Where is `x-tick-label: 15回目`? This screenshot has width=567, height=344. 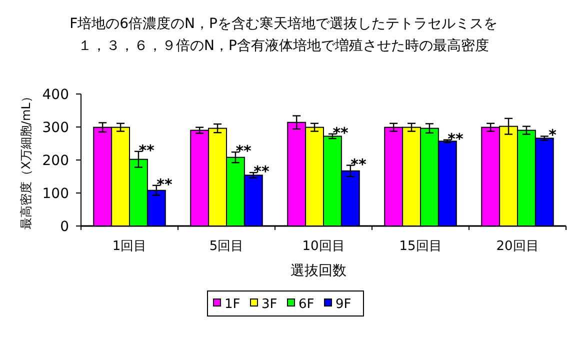
x-tick-label: 15回目 is located at coordinates (420, 246).